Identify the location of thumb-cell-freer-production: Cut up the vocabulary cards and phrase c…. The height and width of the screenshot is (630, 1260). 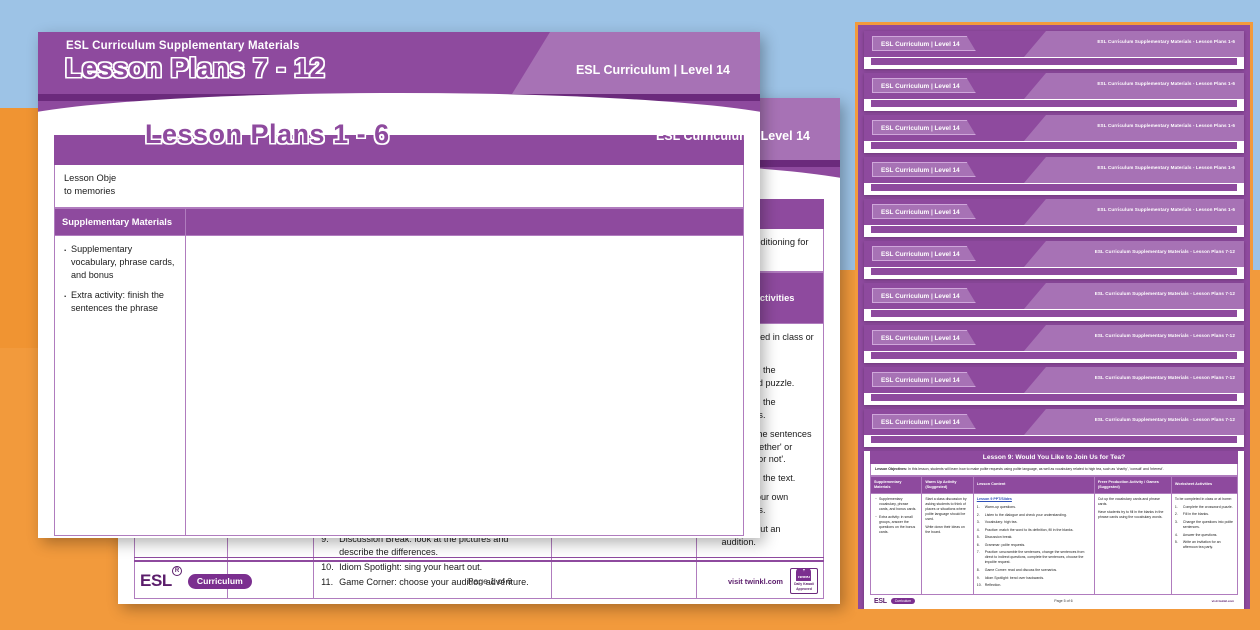
(1132, 543).